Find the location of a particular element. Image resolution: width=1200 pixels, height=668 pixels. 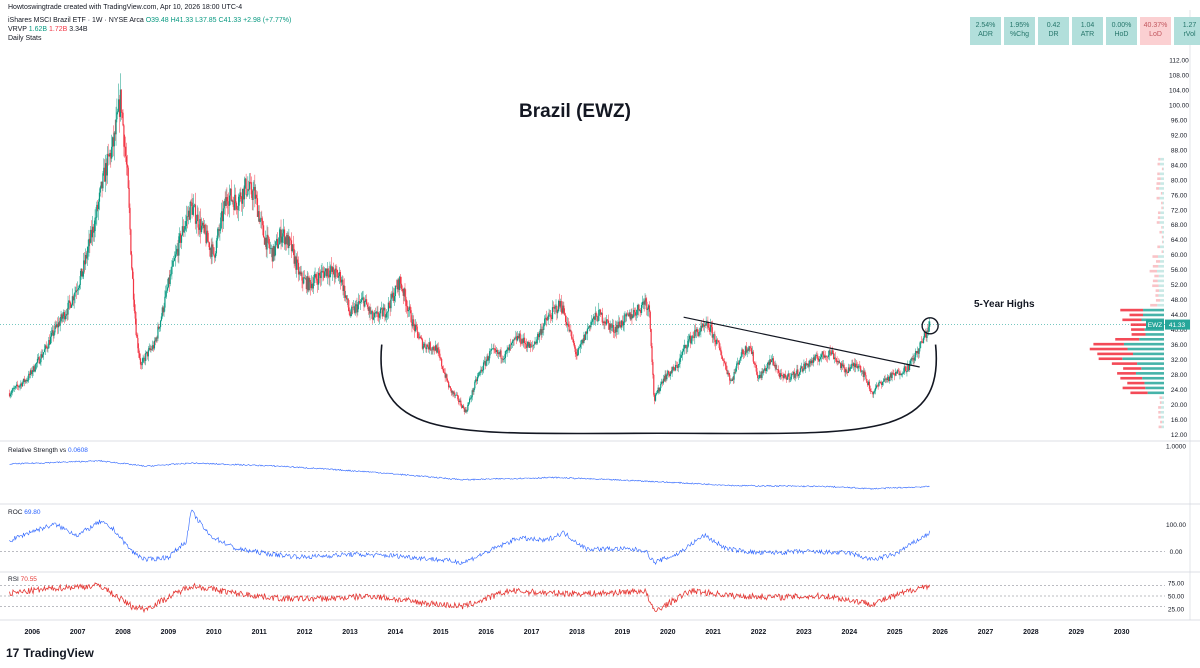

symbol-name: iShares MSCI Brazil ETF · 1W · NYSE Arca is located at coordinates (76, 20).